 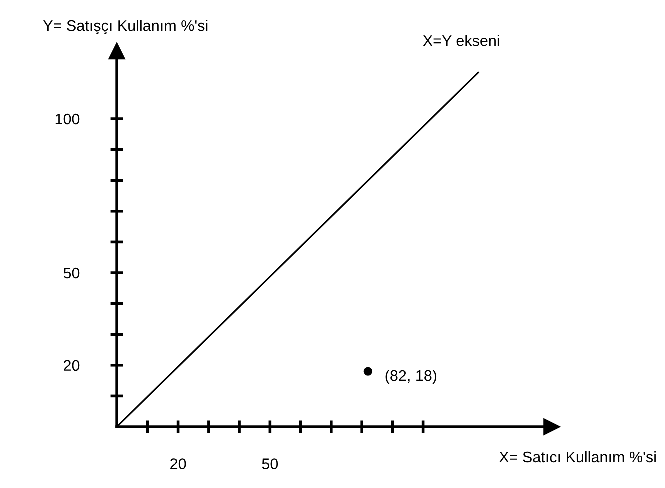 What do you see at coordinates (72, 366) in the screenshot?
I see `y-tick-label: 20` at bounding box center [72, 366].